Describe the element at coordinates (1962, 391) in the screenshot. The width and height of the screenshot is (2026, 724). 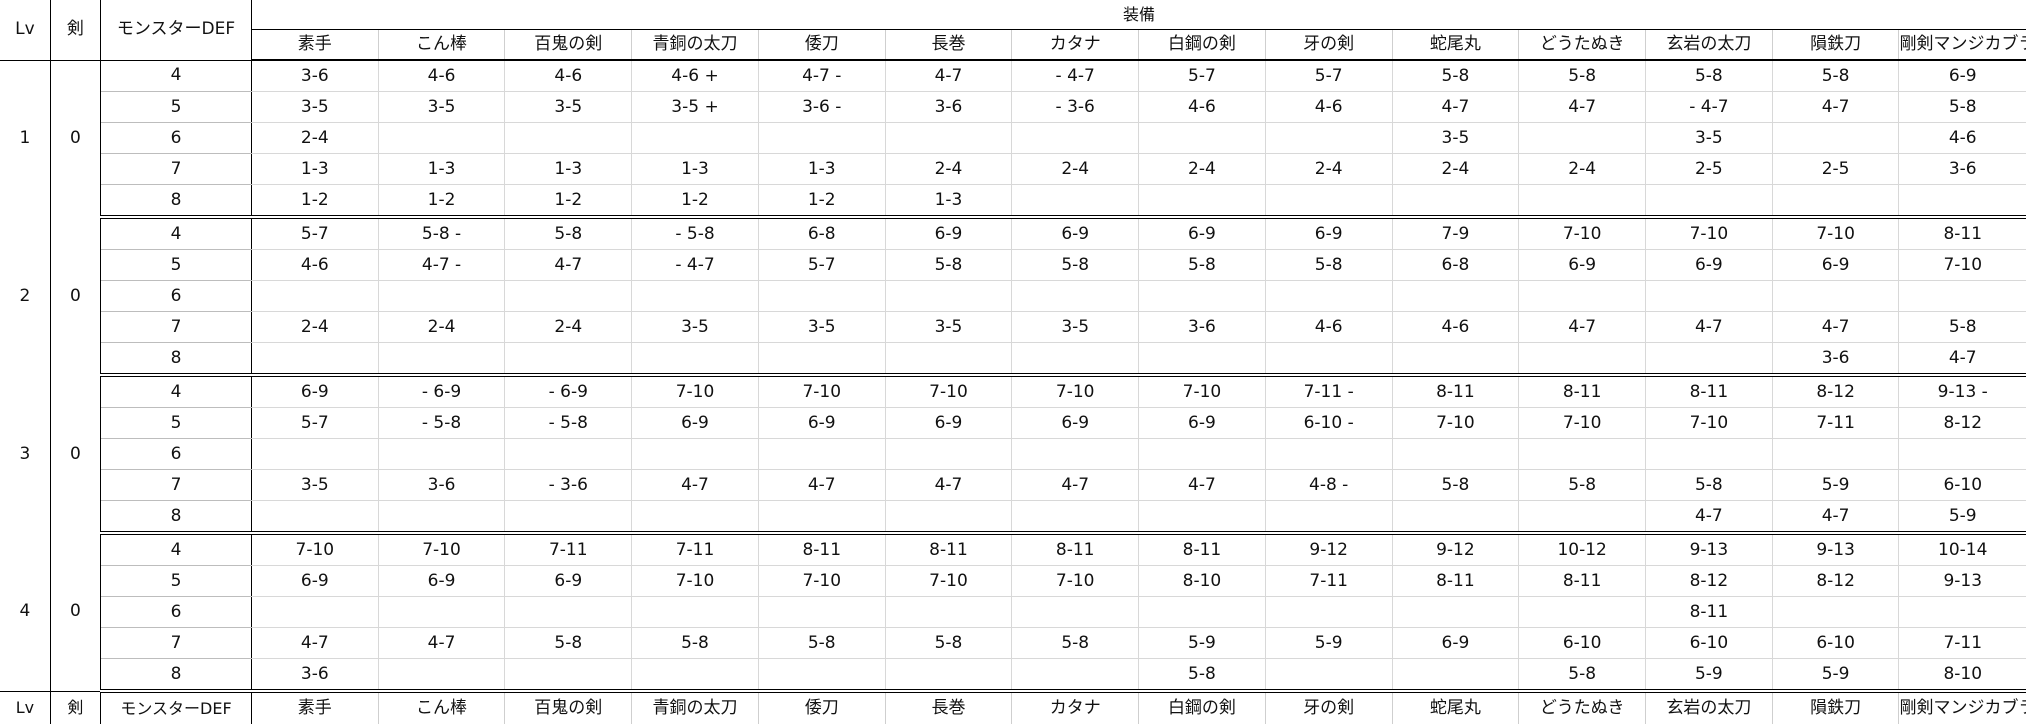
I see `damage-cell: 9-13 -` at that location.